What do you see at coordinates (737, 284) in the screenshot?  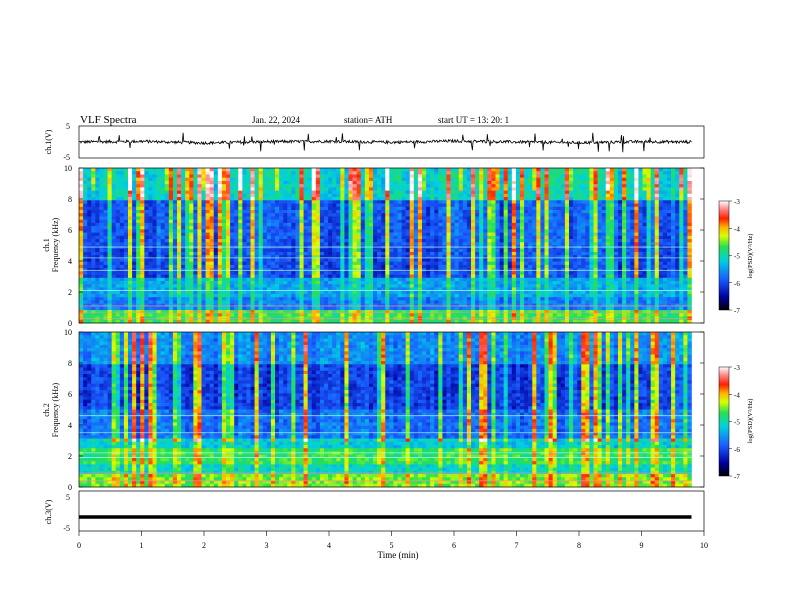 I see `ch1-colorbar-tick: -6` at bounding box center [737, 284].